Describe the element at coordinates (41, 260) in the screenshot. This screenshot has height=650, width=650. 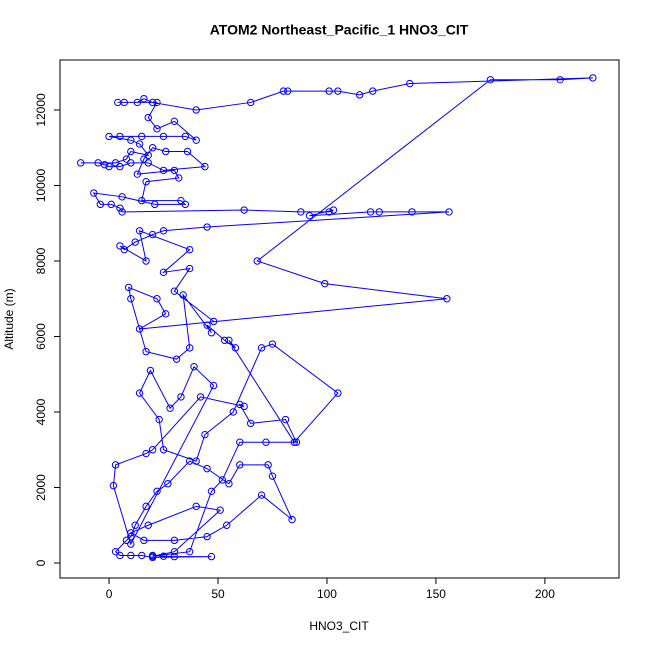
I see `y-tick-label: 8000` at that location.